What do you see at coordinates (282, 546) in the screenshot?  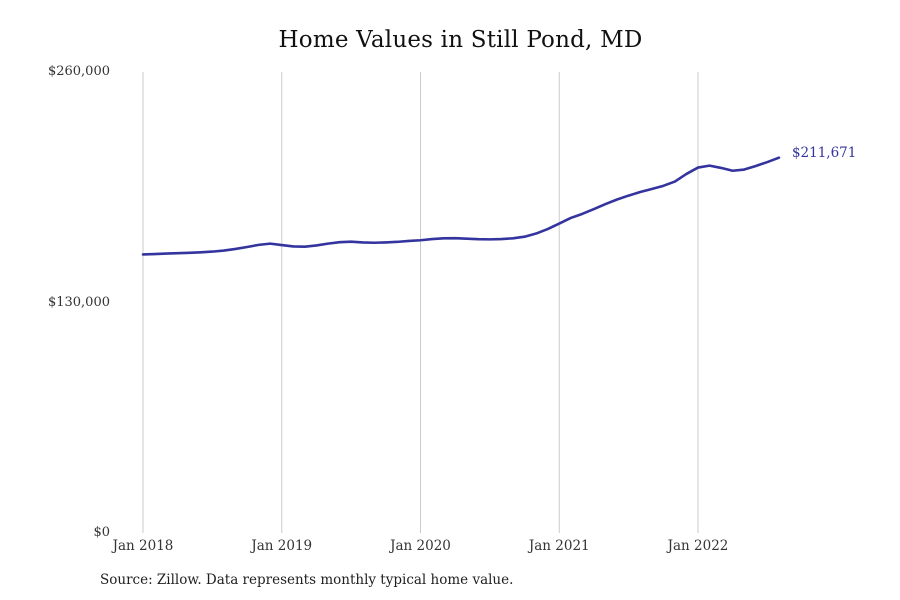 I see `x-tick-label: Jan 2019` at bounding box center [282, 546].